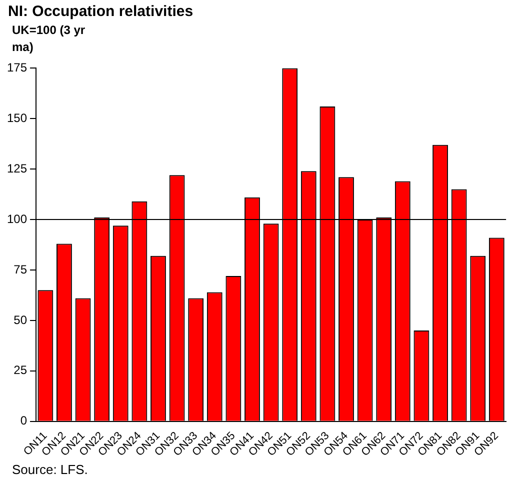  Describe the element at coordinates (17, 67) in the screenshot. I see `y-tick-label: 175` at that location.